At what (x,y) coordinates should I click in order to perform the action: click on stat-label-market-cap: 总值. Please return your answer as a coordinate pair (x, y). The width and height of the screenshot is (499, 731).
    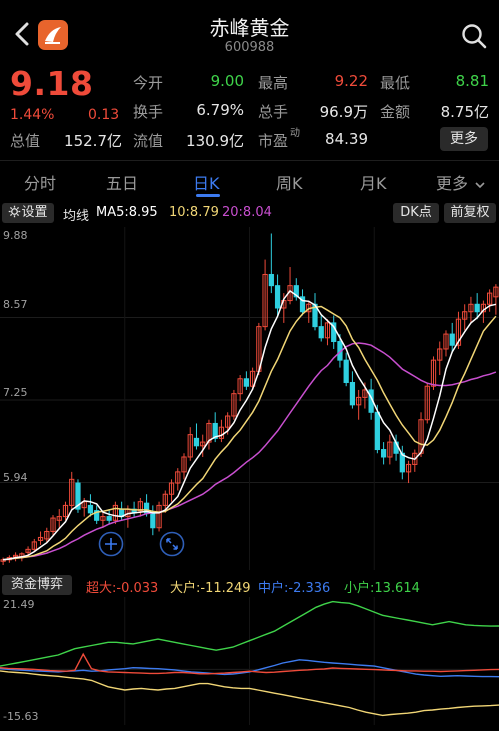
    Looking at the image, I should click on (25, 141).